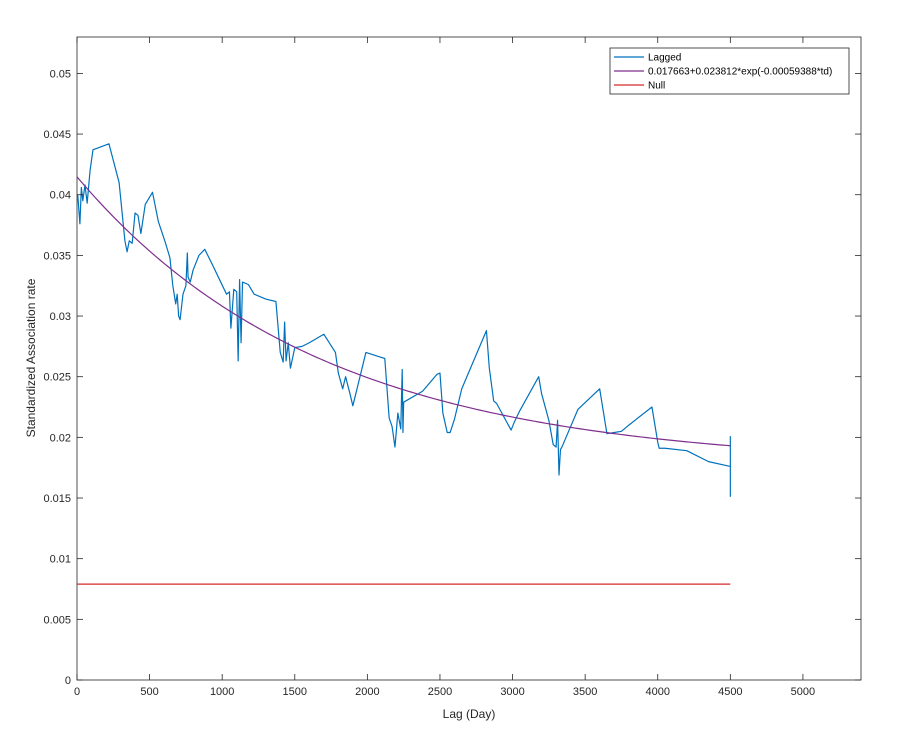  What do you see at coordinates (60, 438) in the screenshot?
I see `y-tick-label: 0.02` at bounding box center [60, 438].